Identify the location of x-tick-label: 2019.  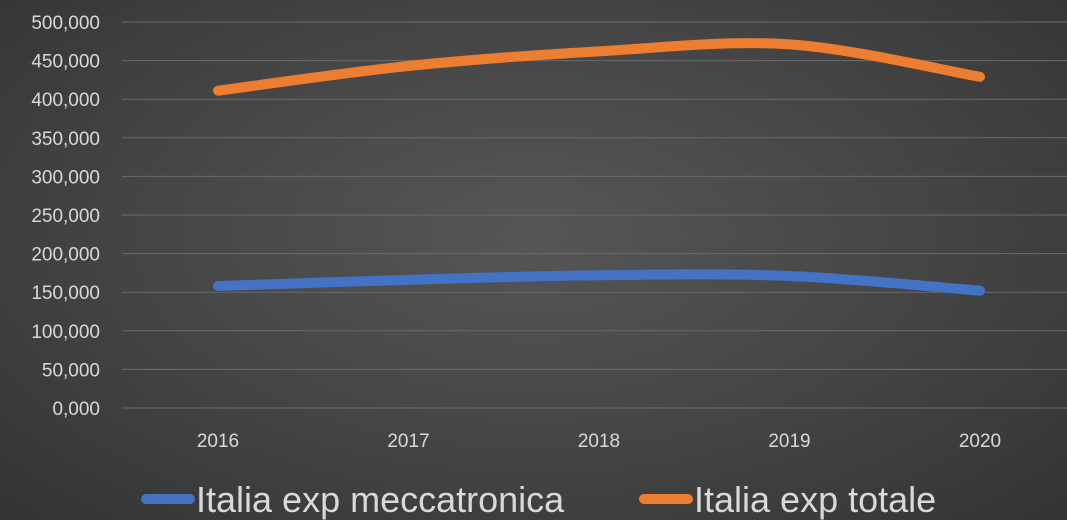
(789, 441).